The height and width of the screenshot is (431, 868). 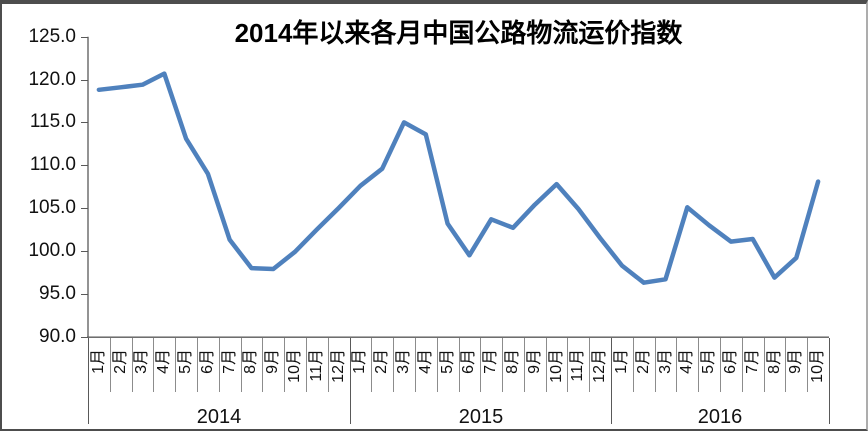 What do you see at coordinates (219, 417) in the screenshot?
I see `year-label: 2014` at bounding box center [219, 417].